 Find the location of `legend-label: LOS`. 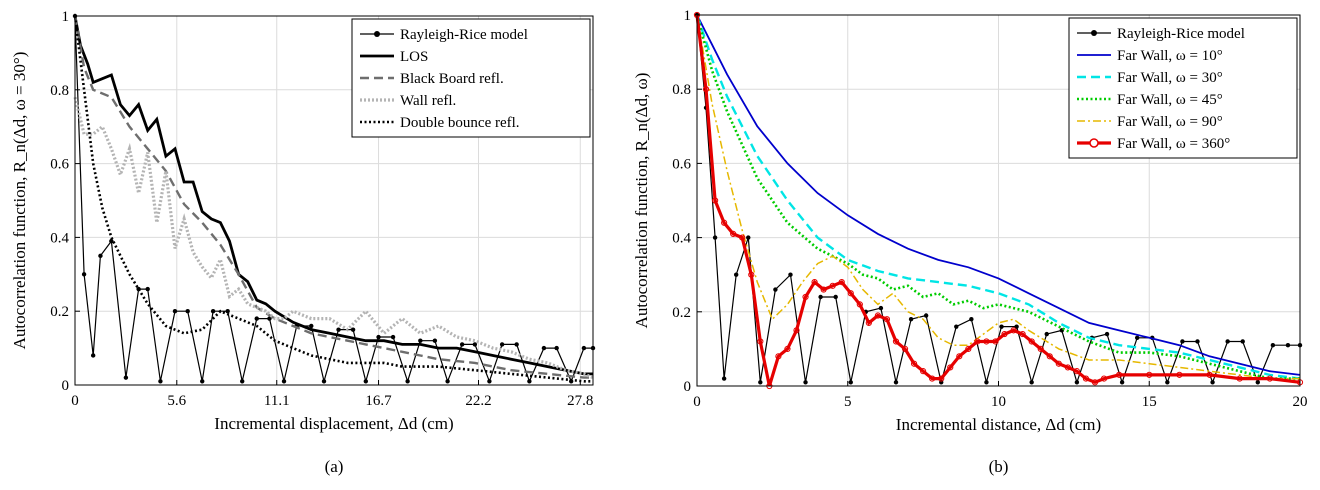

legend-label: LOS is located at coordinates (414, 57).